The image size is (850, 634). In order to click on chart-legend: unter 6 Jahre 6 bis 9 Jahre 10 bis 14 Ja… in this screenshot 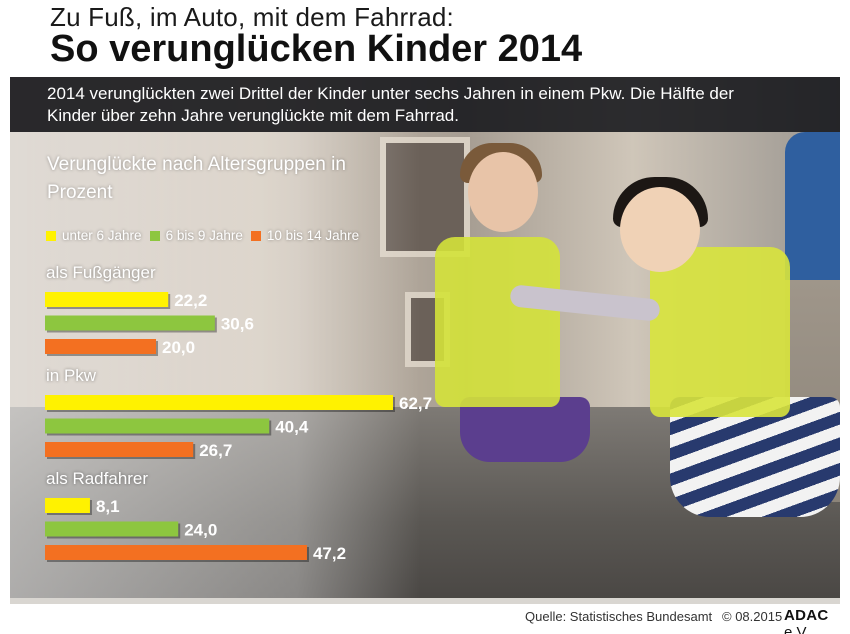, I will do `click(206, 235)`.